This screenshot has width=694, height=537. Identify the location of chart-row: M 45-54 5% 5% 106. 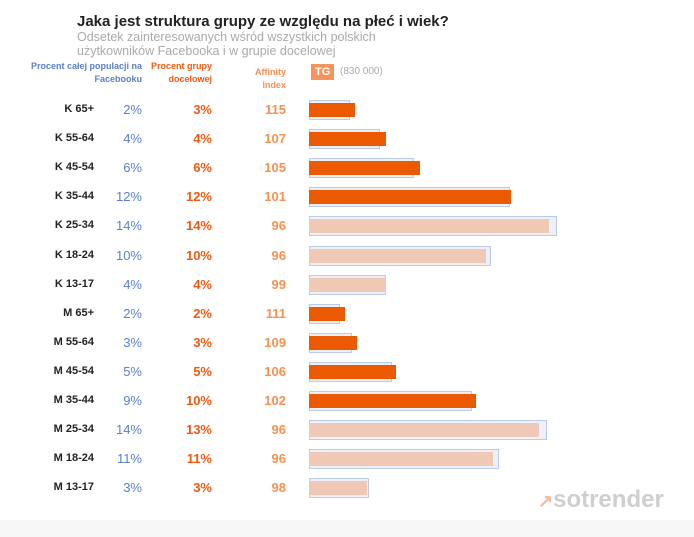
(347, 371).